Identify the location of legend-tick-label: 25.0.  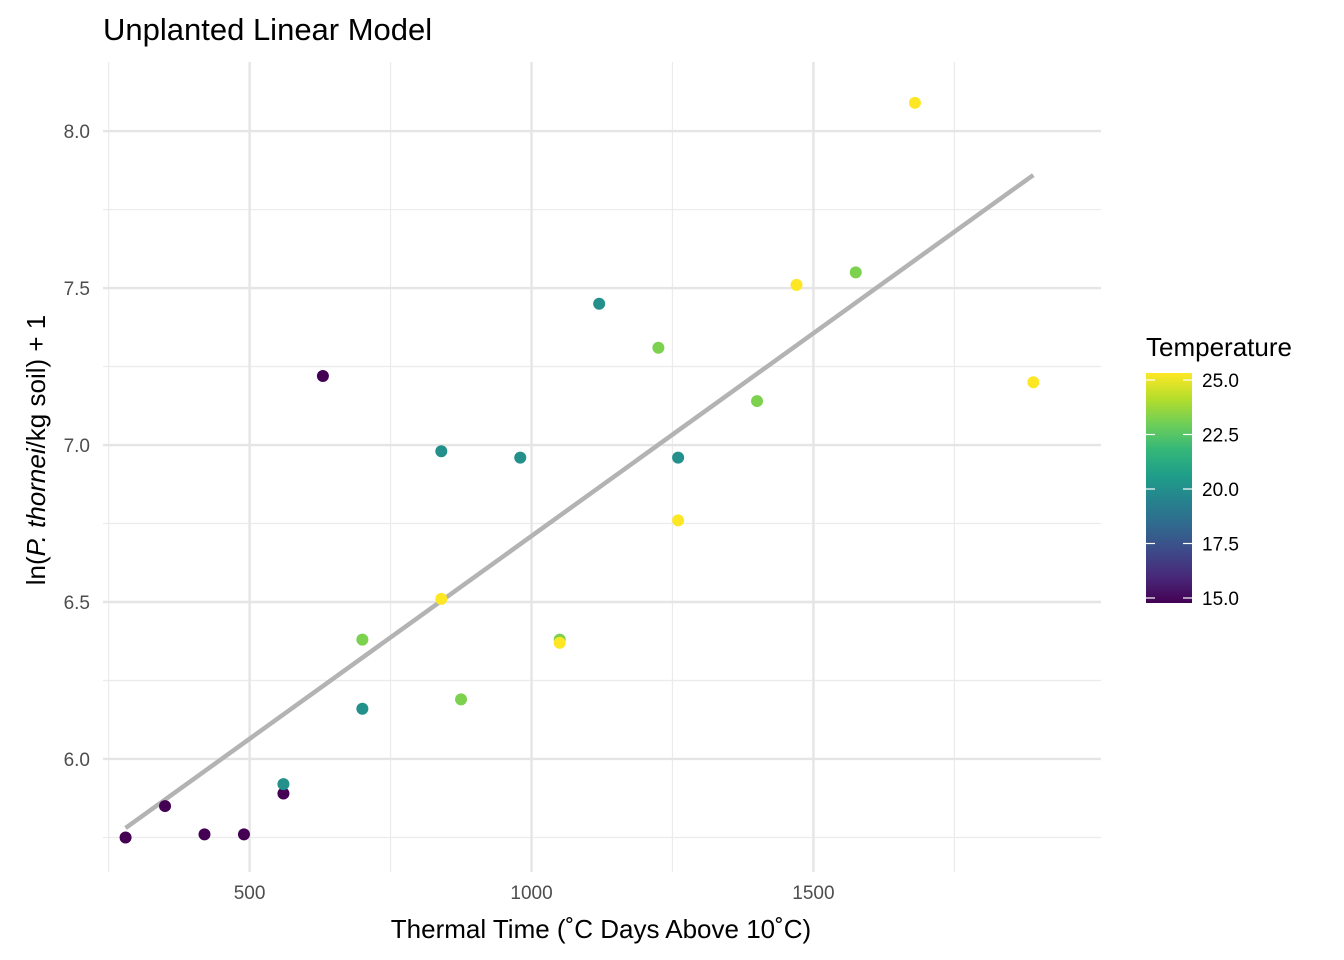
(1220, 381).